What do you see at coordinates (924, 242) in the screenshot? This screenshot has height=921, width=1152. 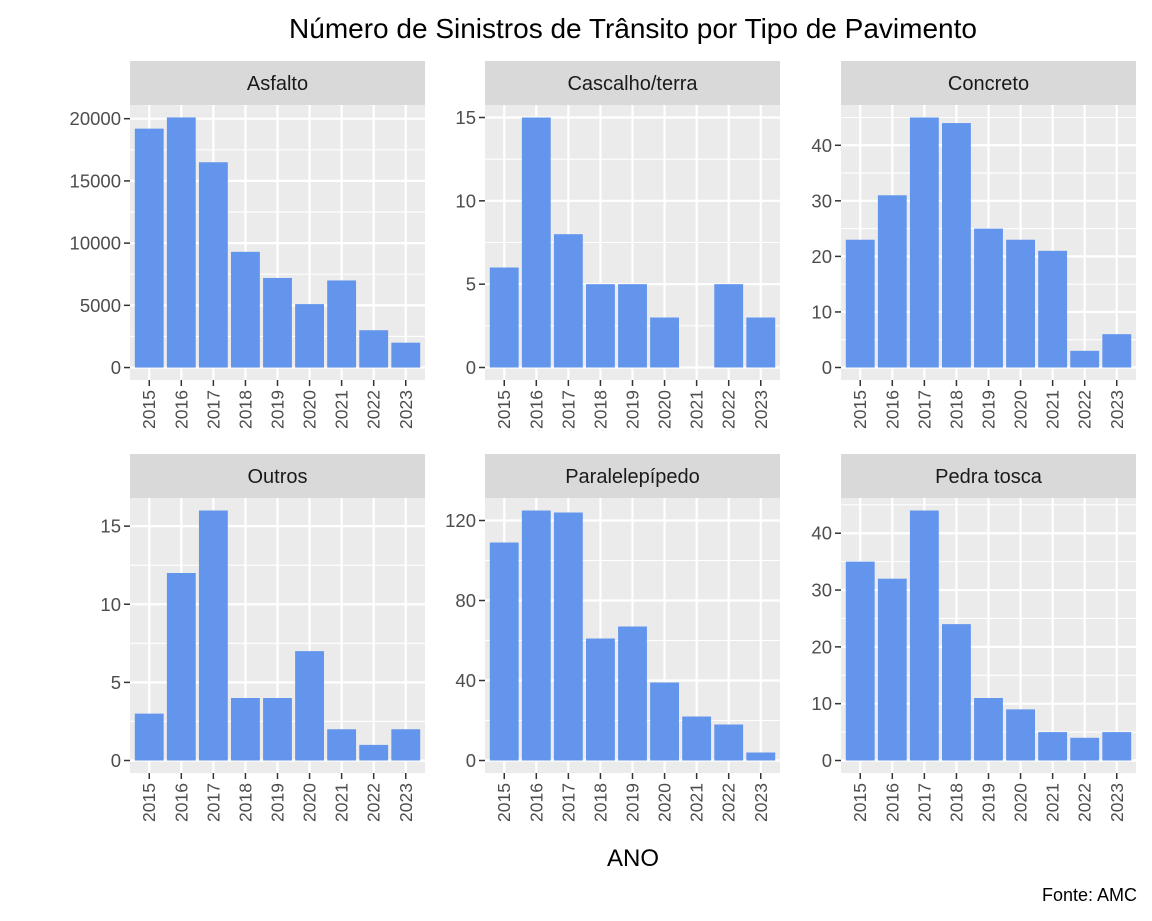 I see `bar-concreto-2017` at bounding box center [924, 242].